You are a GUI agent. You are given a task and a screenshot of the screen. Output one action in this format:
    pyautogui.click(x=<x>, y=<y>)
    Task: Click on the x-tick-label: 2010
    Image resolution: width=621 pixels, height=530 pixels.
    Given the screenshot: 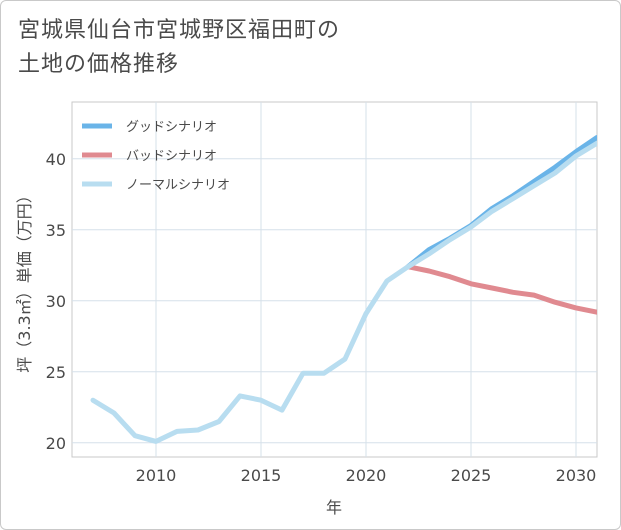 What is the action you would take?
    pyautogui.click(x=156, y=475)
    